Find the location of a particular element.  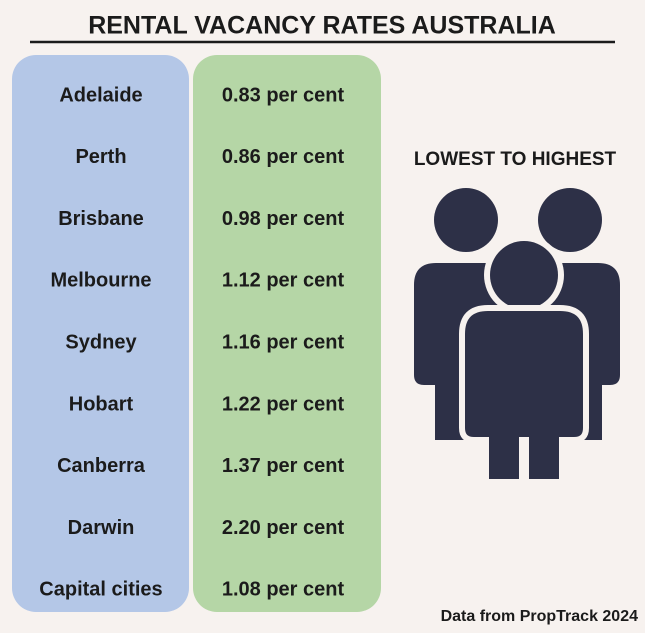

source: Data from PropTrack 2024 is located at coordinates (540, 616).